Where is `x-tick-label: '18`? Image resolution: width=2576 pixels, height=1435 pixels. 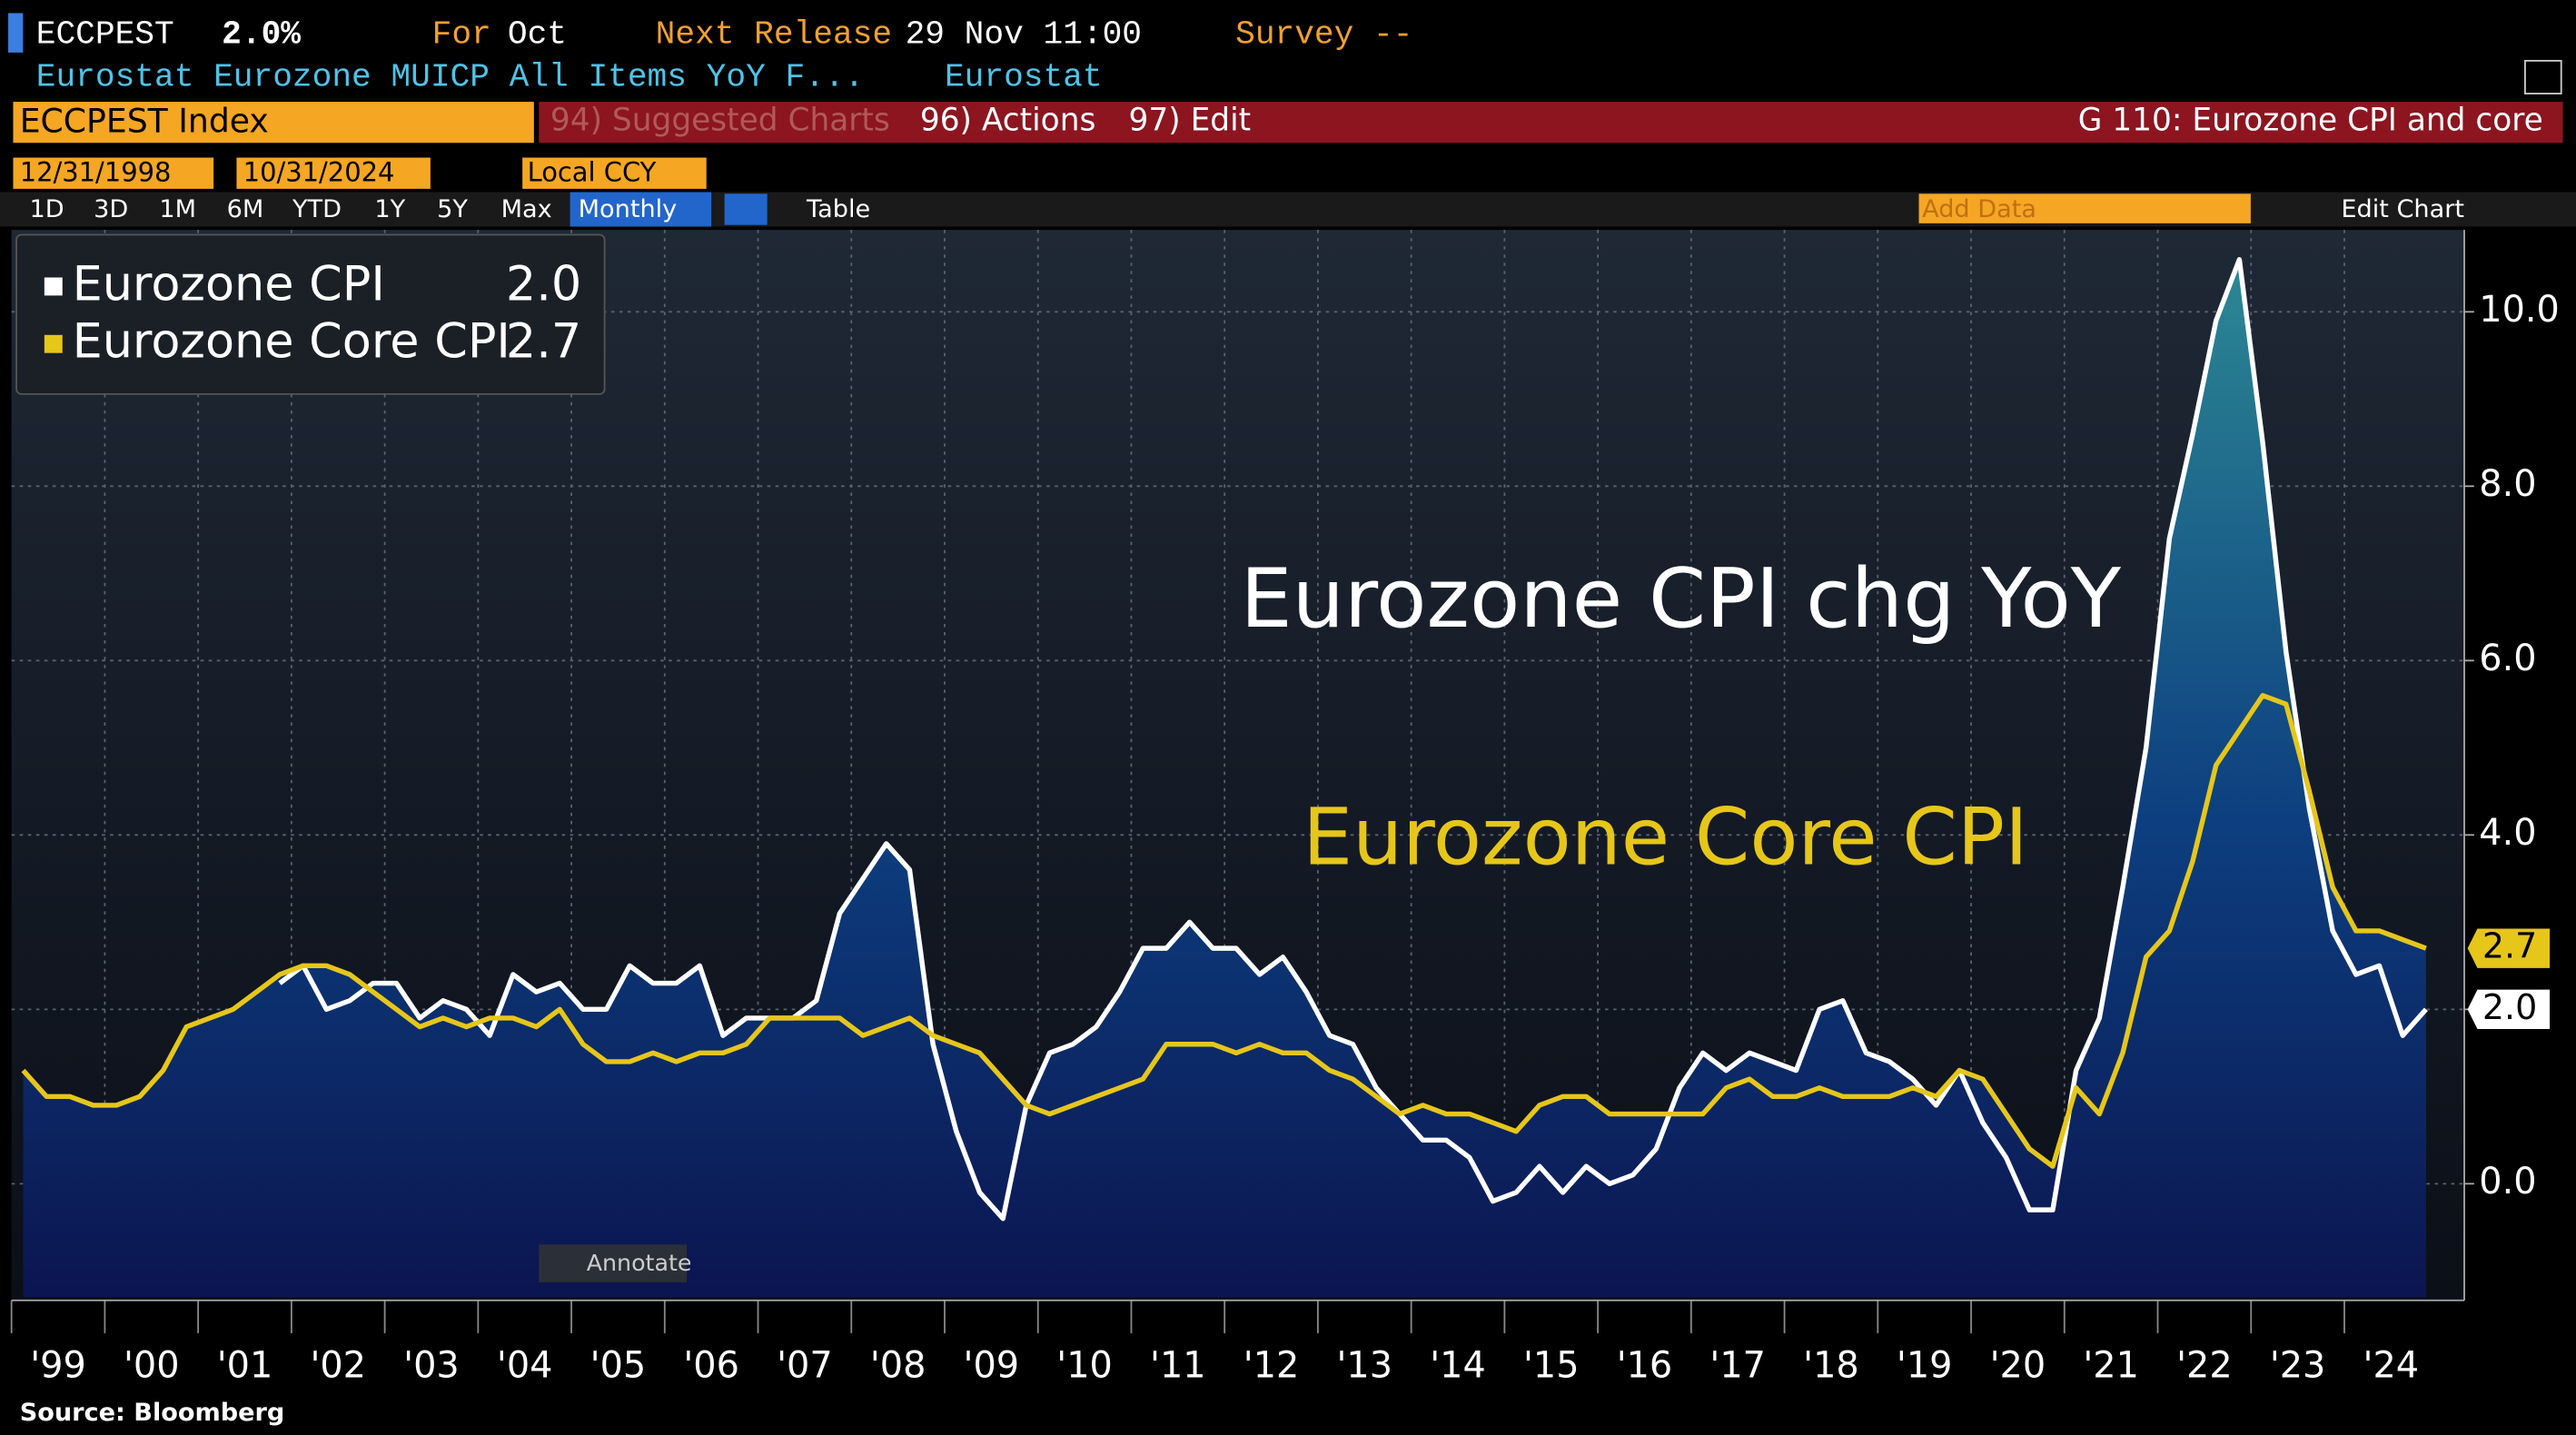
x-tick-label: '18 is located at coordinates (1831, 1365).